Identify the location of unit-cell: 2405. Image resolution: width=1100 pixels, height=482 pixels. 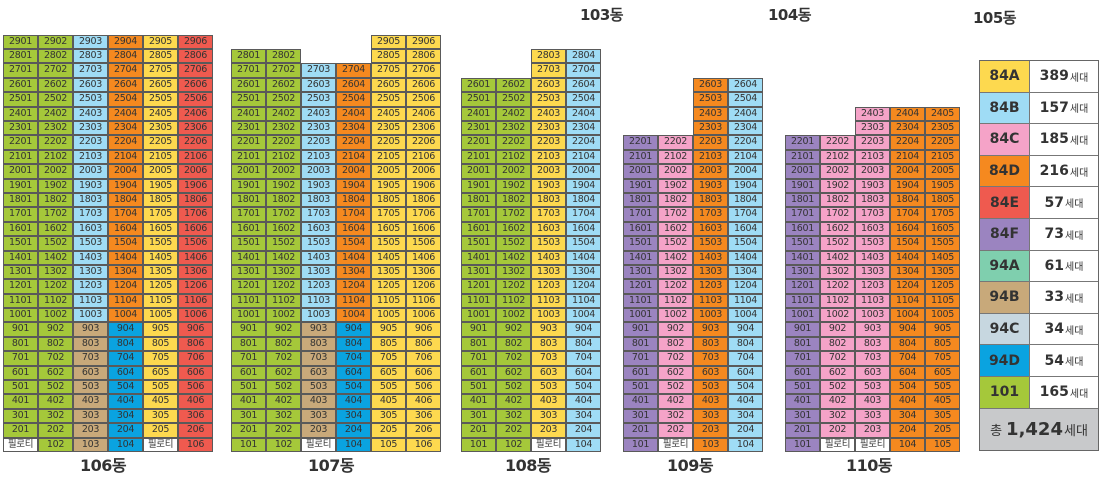
(942, 114).